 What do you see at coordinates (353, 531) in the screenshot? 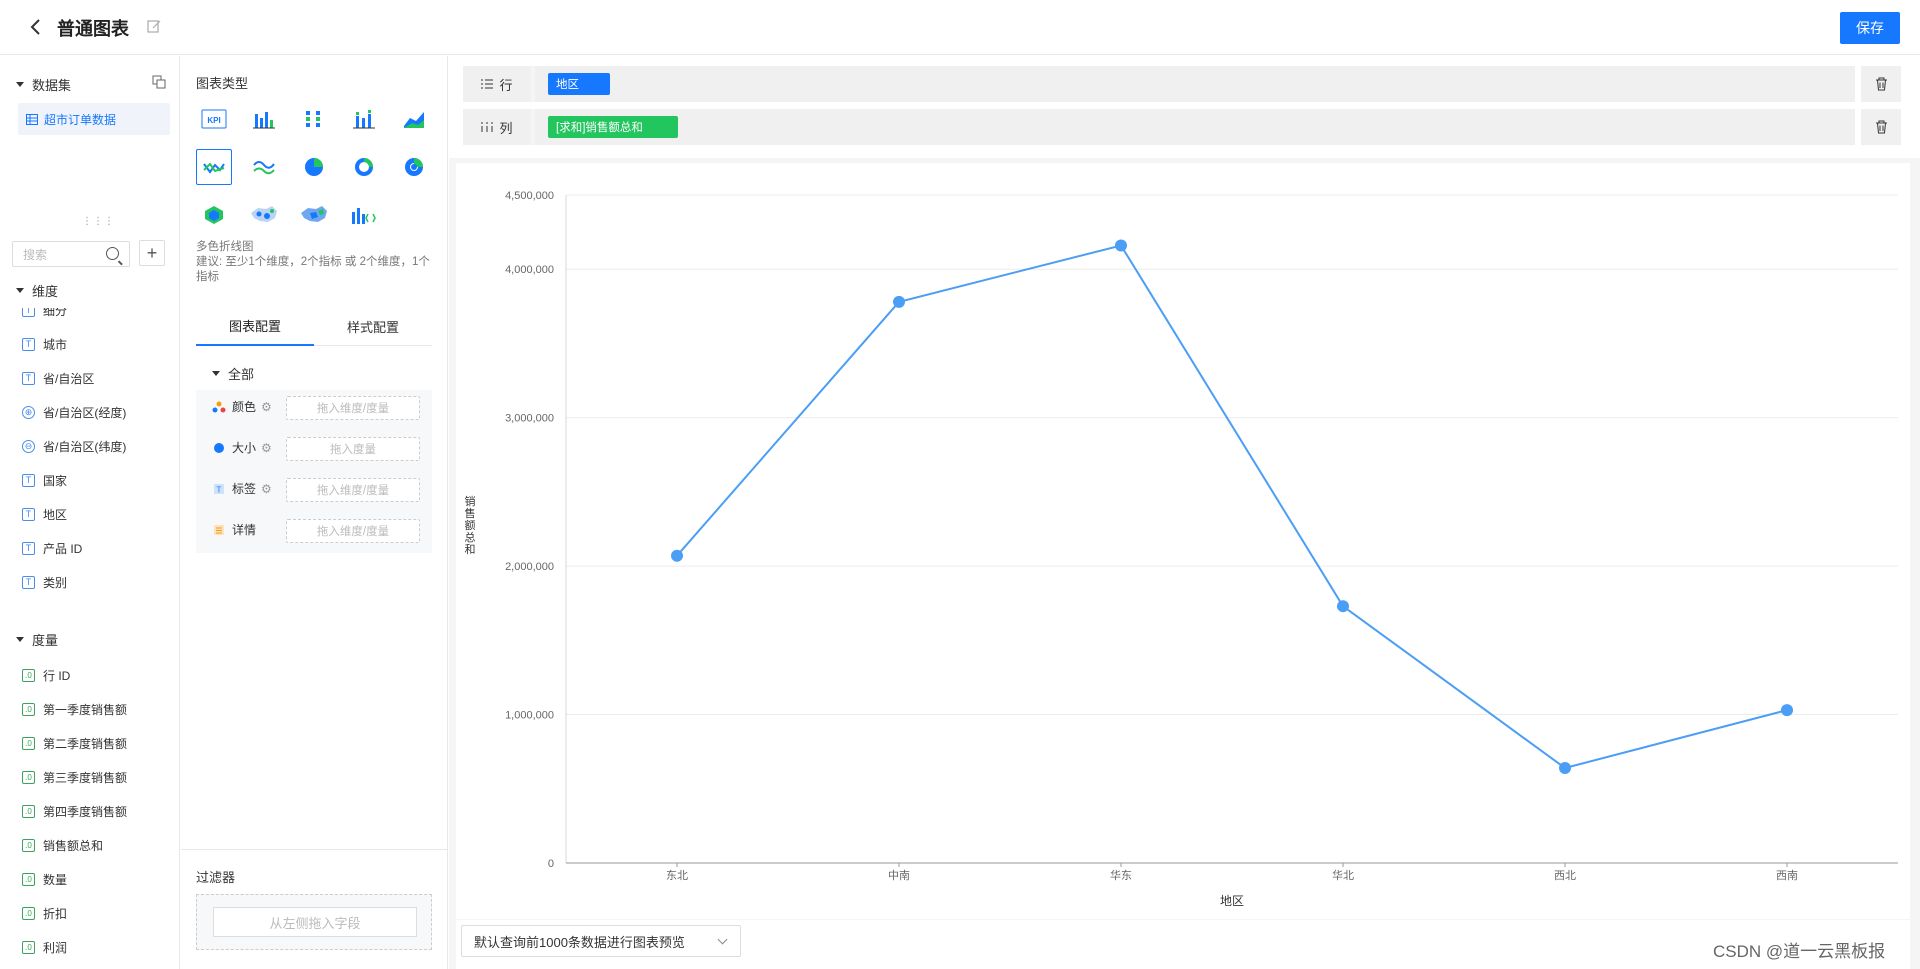
I see `detail-drop-slot: 拖入维度/度量` at bounding box center [353, 531].